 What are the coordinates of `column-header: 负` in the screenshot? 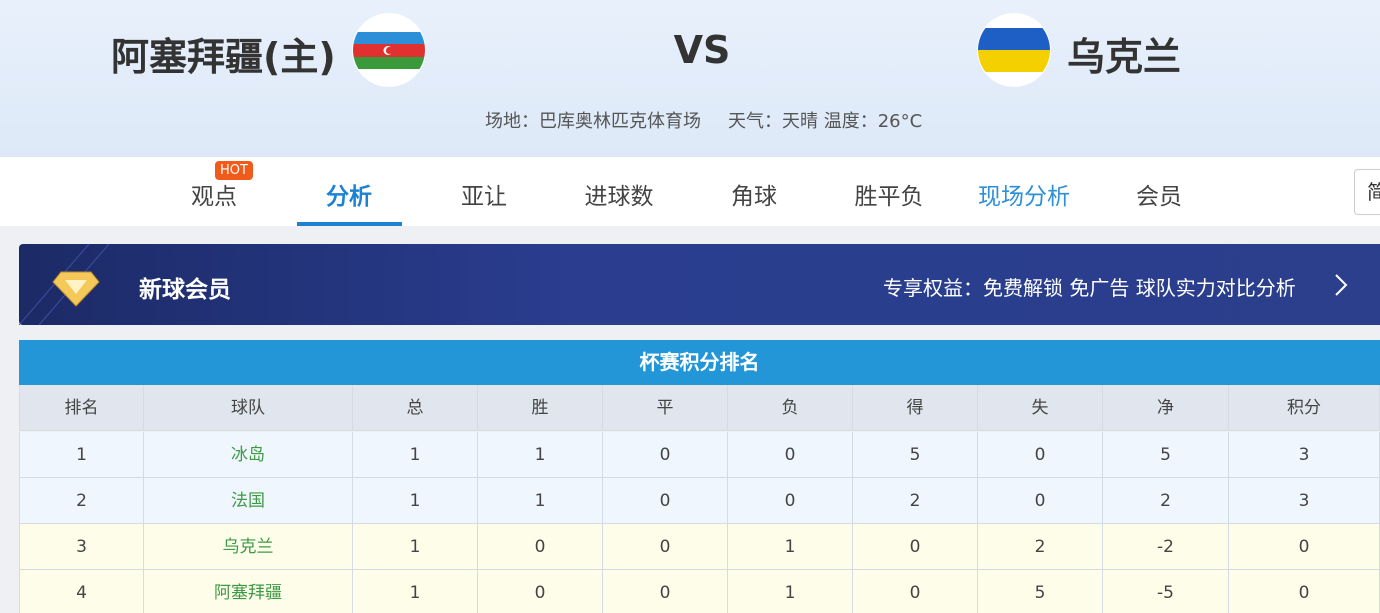 It's located at (790, 408).